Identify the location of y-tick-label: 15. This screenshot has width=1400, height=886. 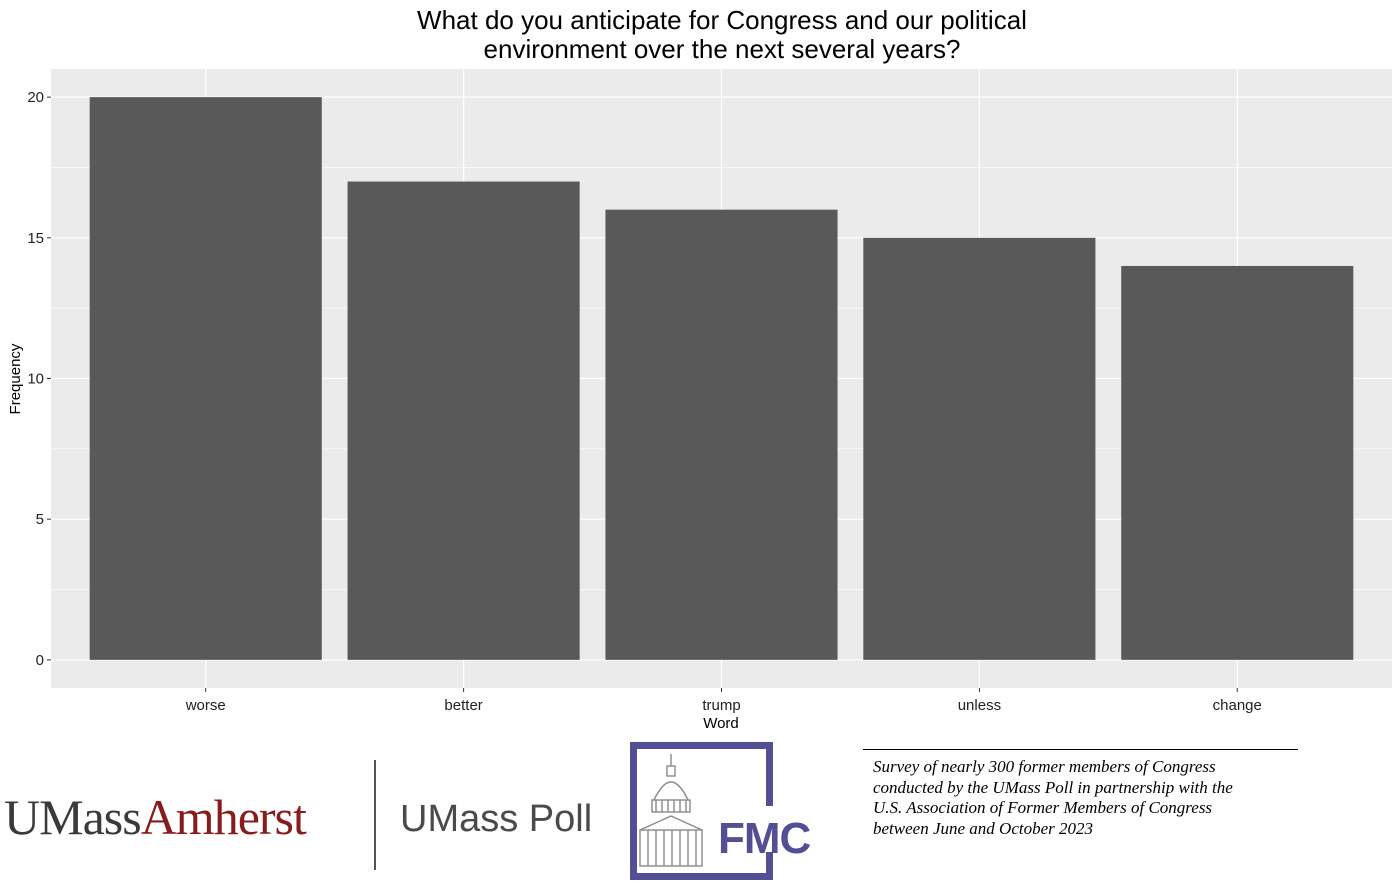
(35, 238).